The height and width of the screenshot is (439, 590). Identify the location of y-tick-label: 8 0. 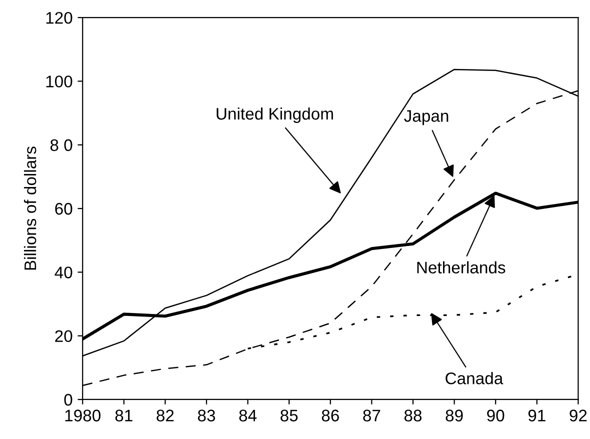
(61, 145).